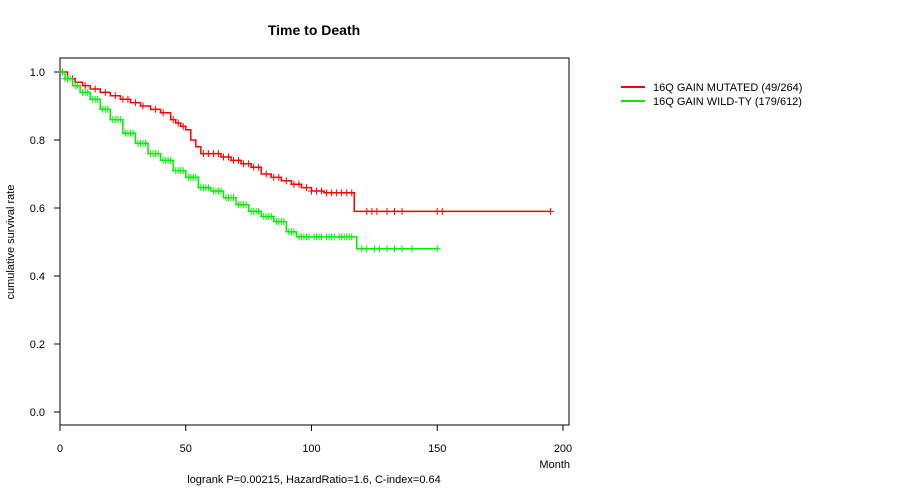 This screenshot has width=900, height=500. Describe the element at coordinates (314, 30) in the screenshot. I see `chart-title: Time to Death` at that location.